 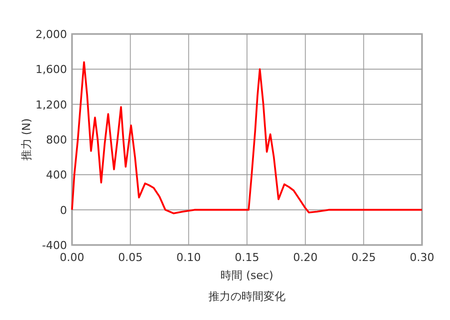 What do you see at coordinates (130, 257) in the screenshot?
I see `x-tick-label: 0.05` at bounding box center [130, 257].